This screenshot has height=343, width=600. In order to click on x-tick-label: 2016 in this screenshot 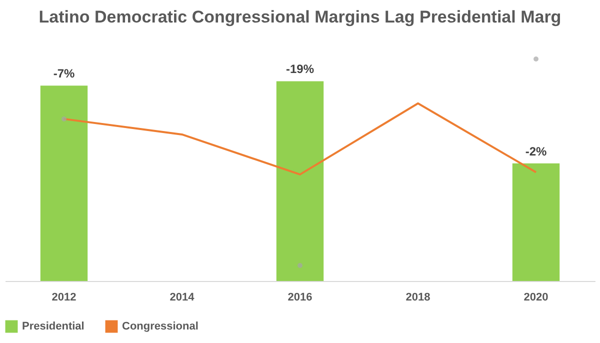, I will do `click(300, 298)`.